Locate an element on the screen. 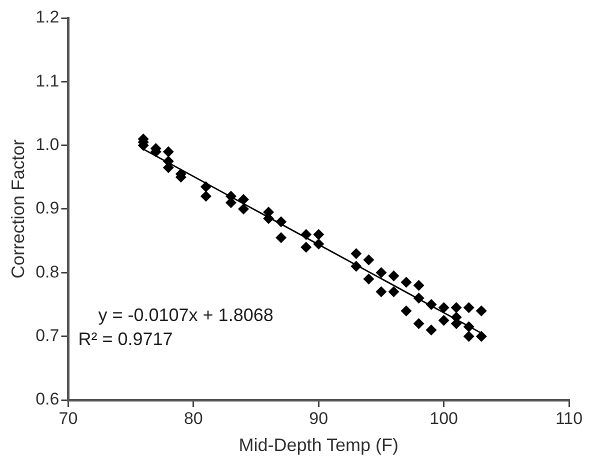 Image resolution: width=595 pixels, height=465 pixels. y-tick-label: 0.7 is located at coordinates (48, 336).